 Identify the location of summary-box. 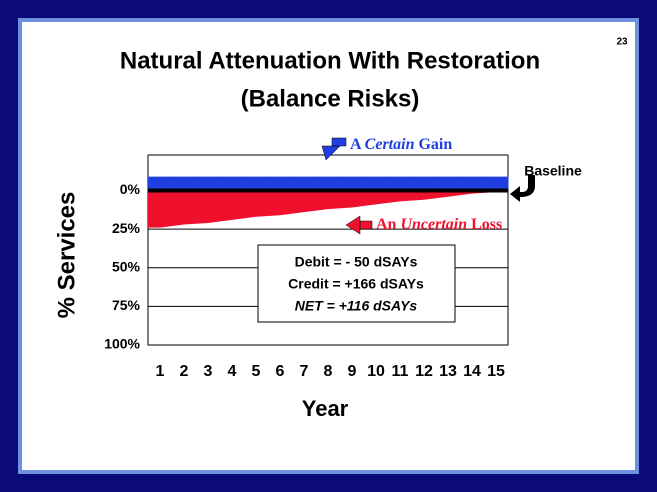
(356, 283).